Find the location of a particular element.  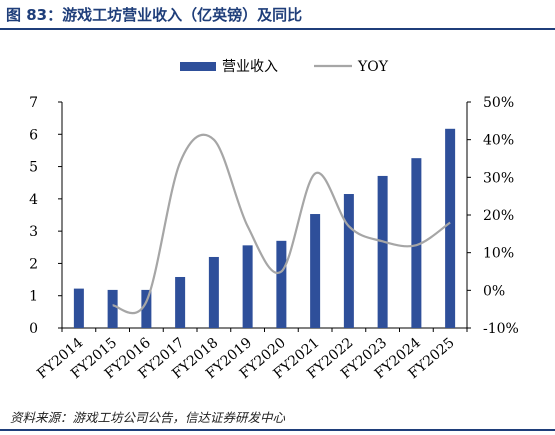

y-tick-label-left: 4 is located at coordinates (33, 200).